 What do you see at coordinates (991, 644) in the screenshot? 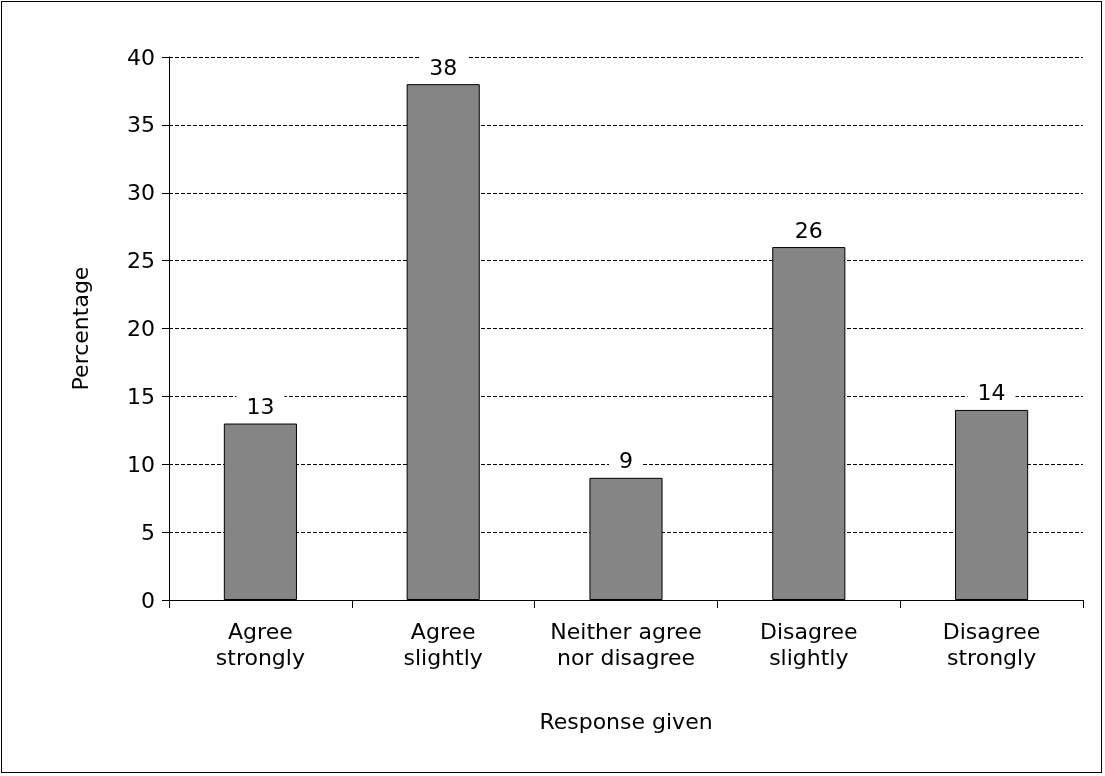
I see `x-tick-label: Disagree strongly` at bounding box center [991, 644].